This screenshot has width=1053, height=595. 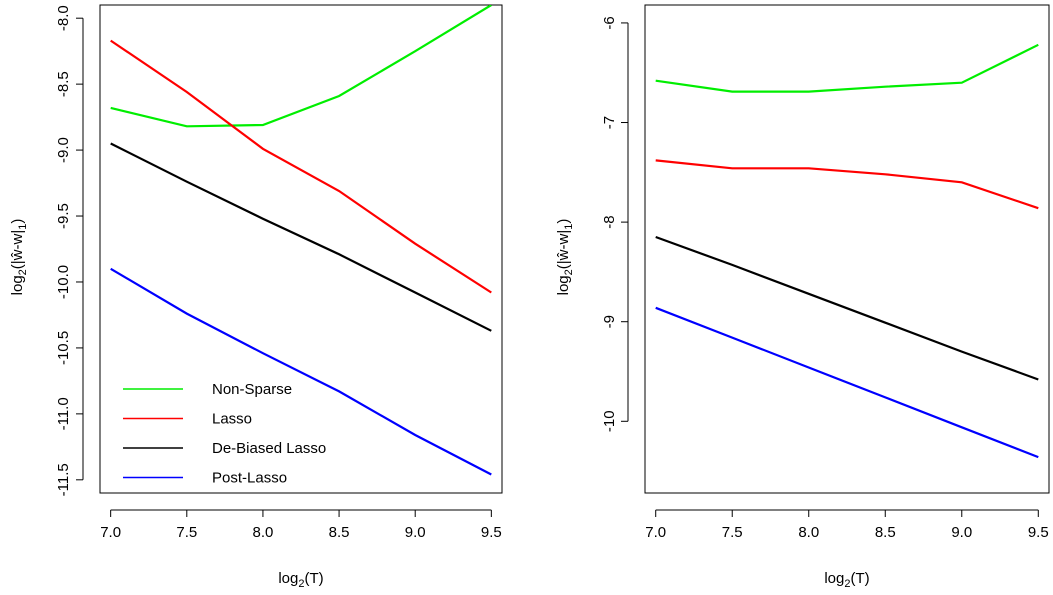 I want to click on legend-label: Lasso, so click(x=232, y=419).